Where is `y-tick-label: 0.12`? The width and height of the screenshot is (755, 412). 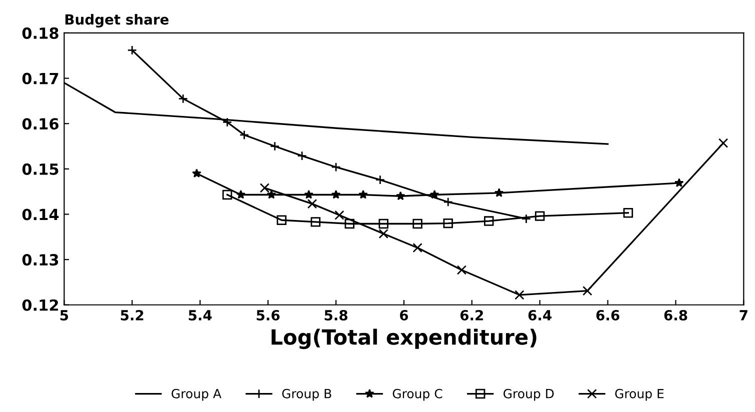 y-tick-label: 0.12 is located at coordinates (40, 305).